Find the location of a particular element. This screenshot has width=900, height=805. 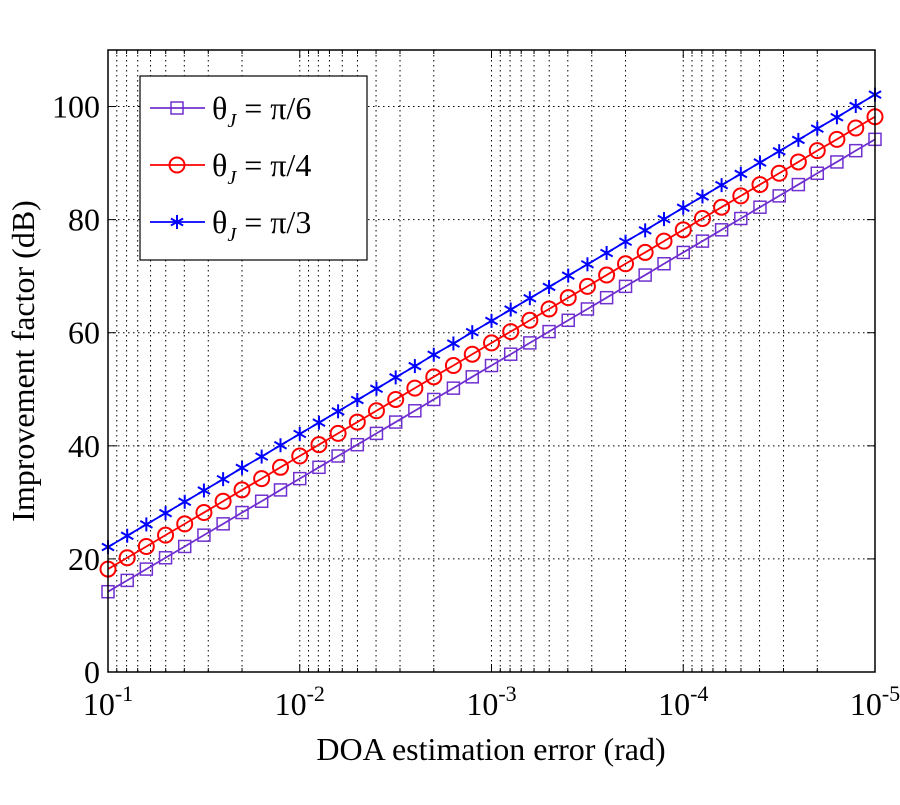

x-tick-label: 10⁻² is located at coordinates (300, 701).